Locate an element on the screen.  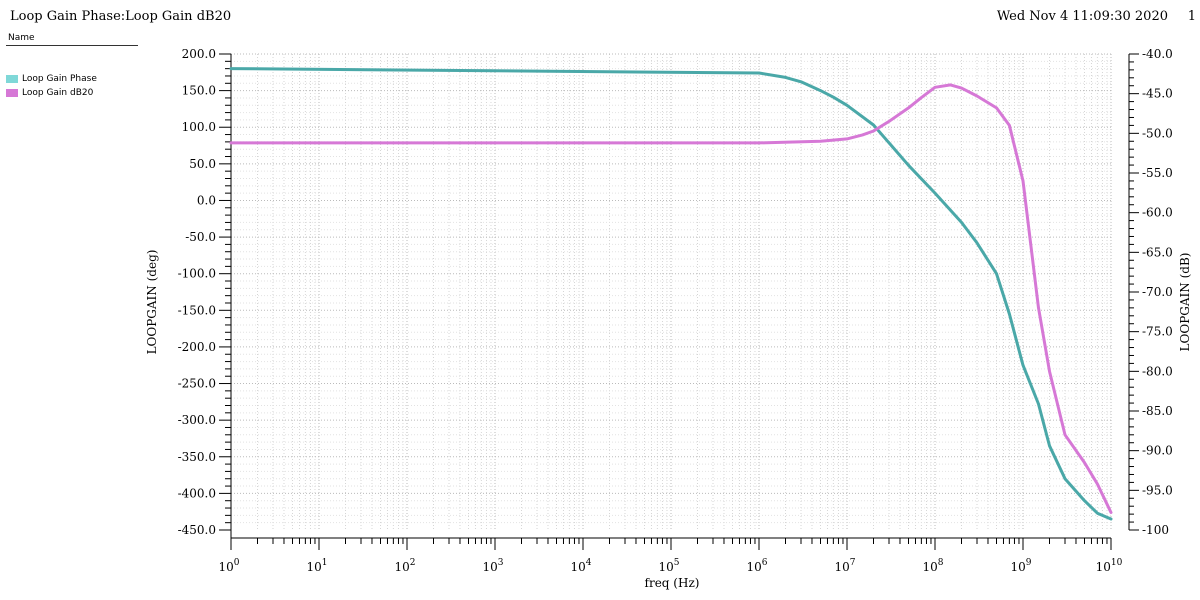
y-right-tick-label: -95.0 is located at coordinates (1157, 490).